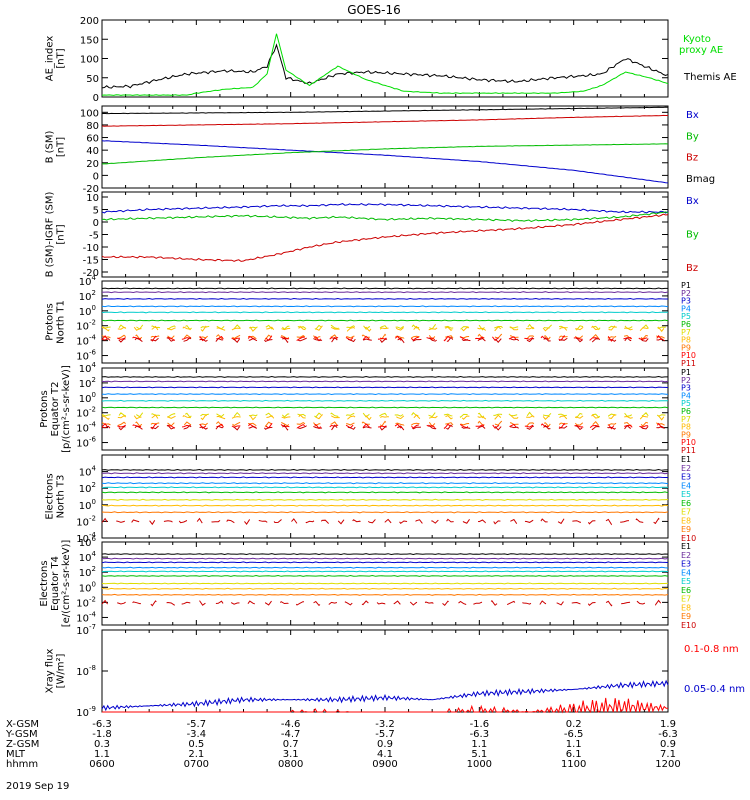 The width and height of the screenshot is (750, 800). I want to click on y-axis-label: Protons, so click(44, 408).